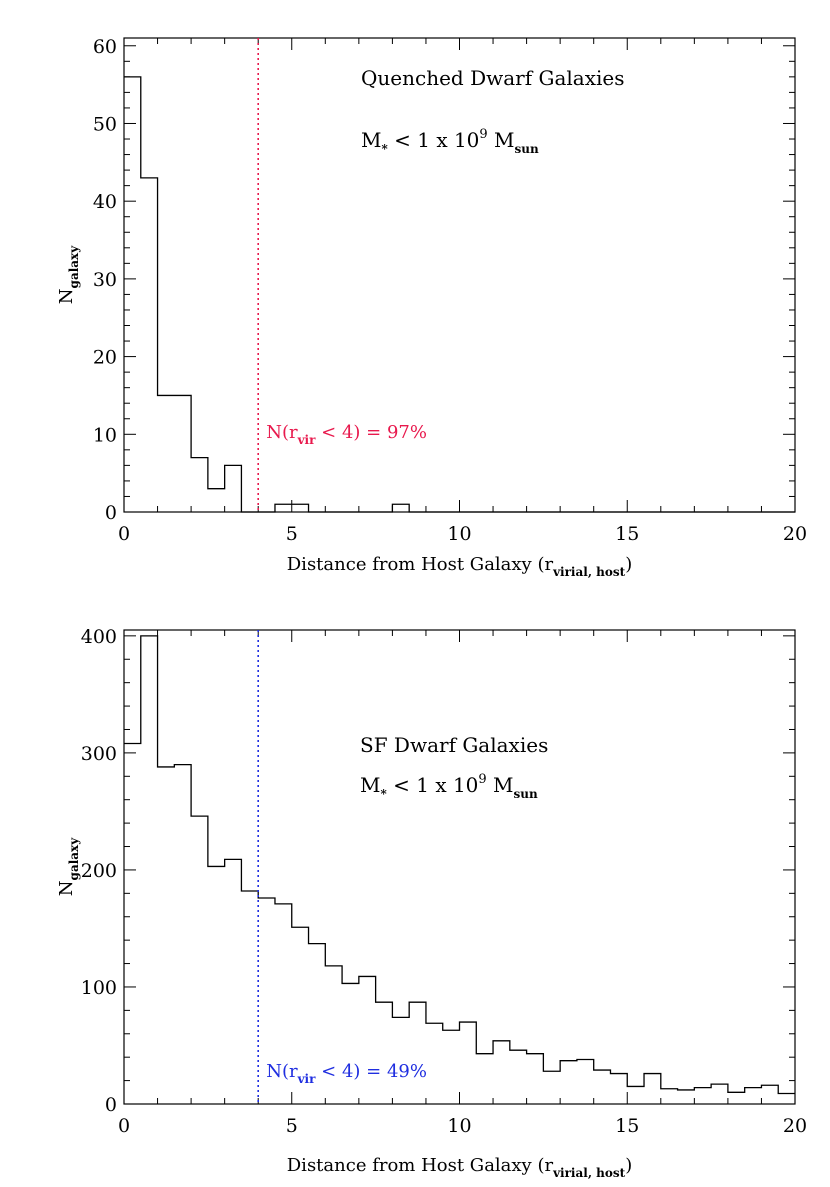 The image size is (830, 1187). Describe the element at coordinates (105, 202) in the screenshot. I see `y-tick-label: 40` at that location.